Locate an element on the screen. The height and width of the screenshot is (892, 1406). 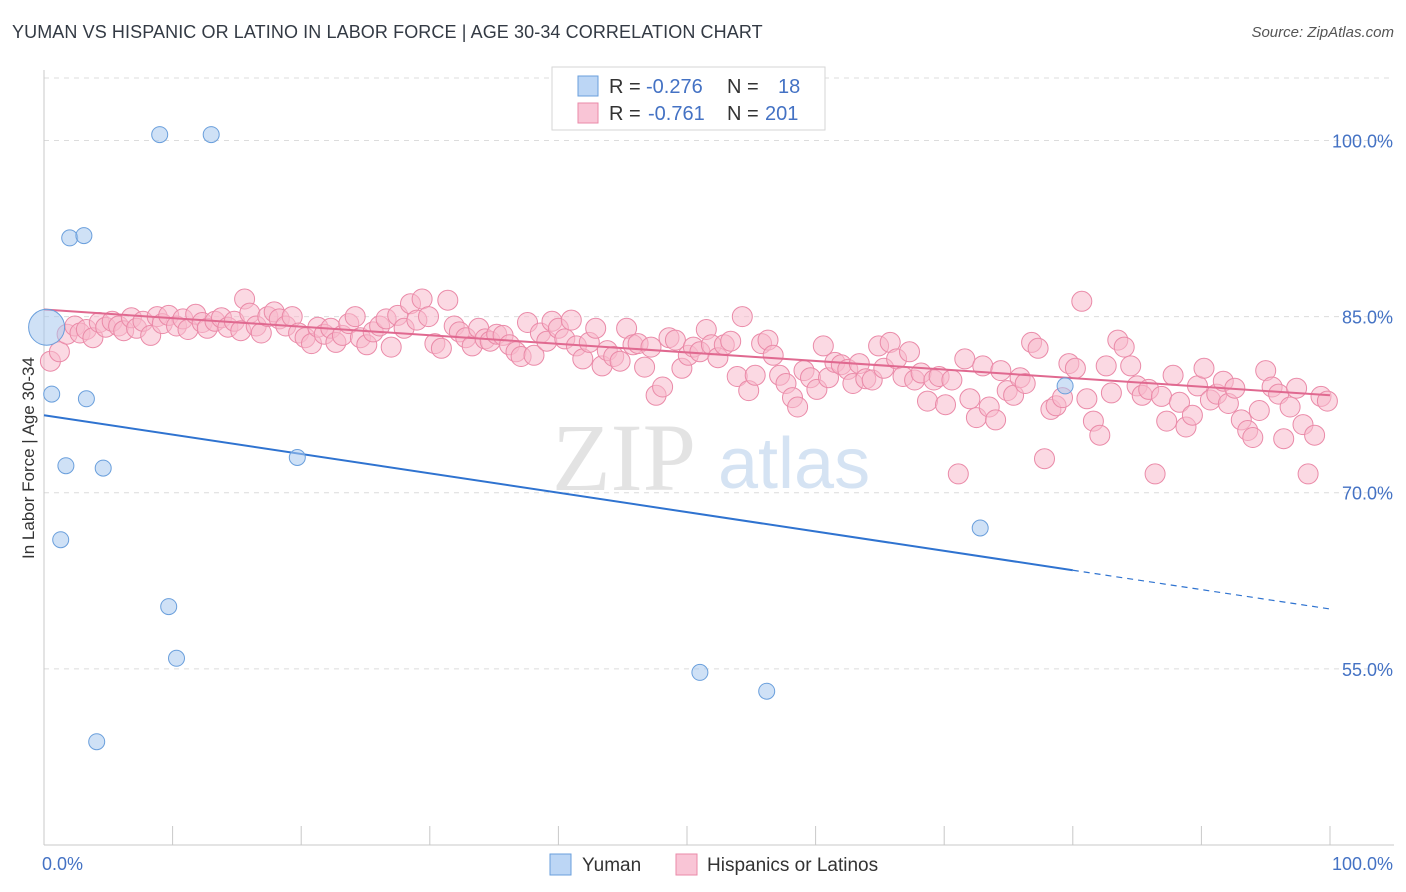
y-tick-label-1: 85.0% is located at coordinates (1367, 318).